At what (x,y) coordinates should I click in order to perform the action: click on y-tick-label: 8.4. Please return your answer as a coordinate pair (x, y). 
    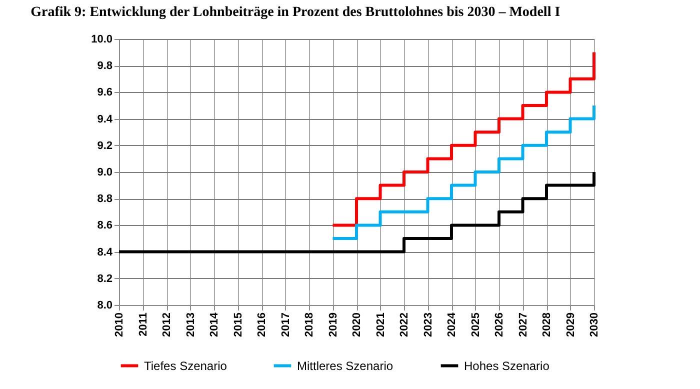
    Looking at the image, I should click on (105, 252).